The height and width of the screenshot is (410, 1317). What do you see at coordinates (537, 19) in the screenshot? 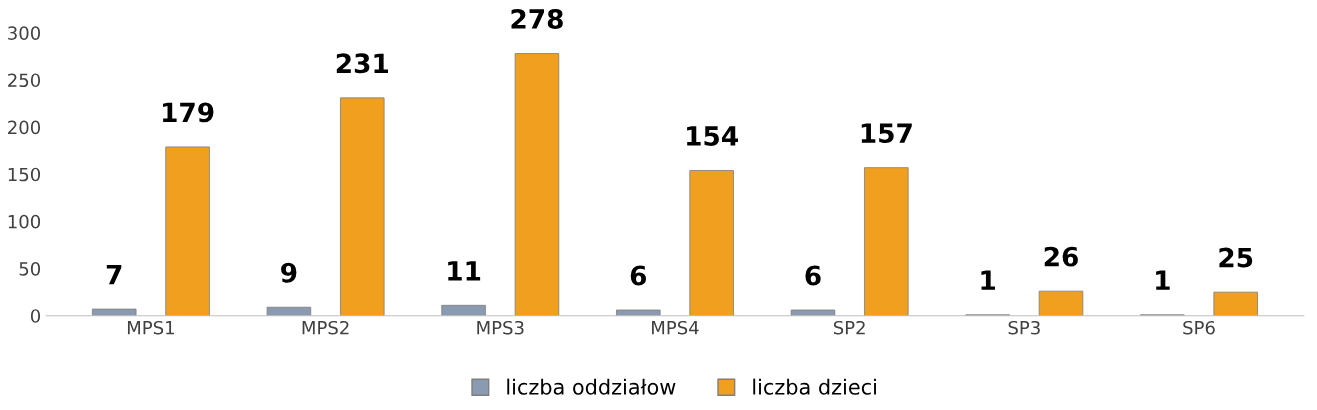
I see `data-label: 278` at bounding box center [537, 19].